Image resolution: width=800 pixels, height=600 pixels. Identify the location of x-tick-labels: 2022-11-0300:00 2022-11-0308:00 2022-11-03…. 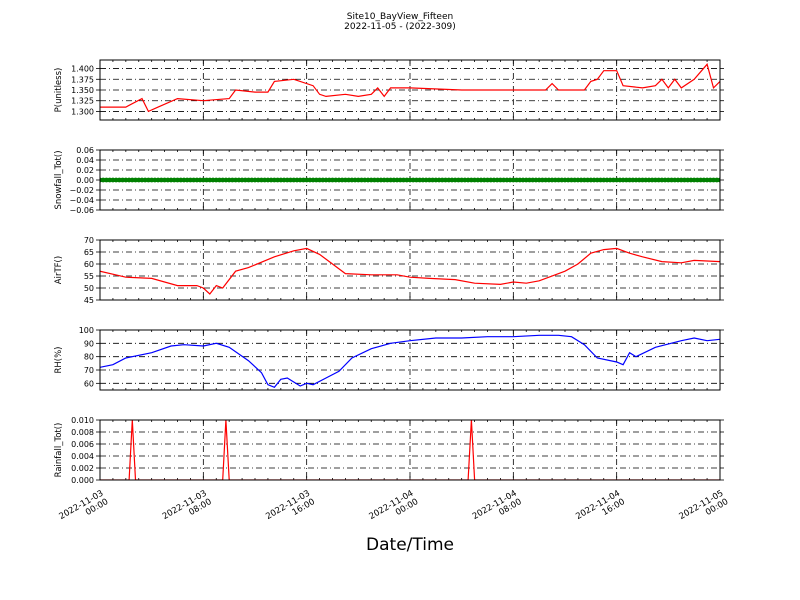
(394, 510).